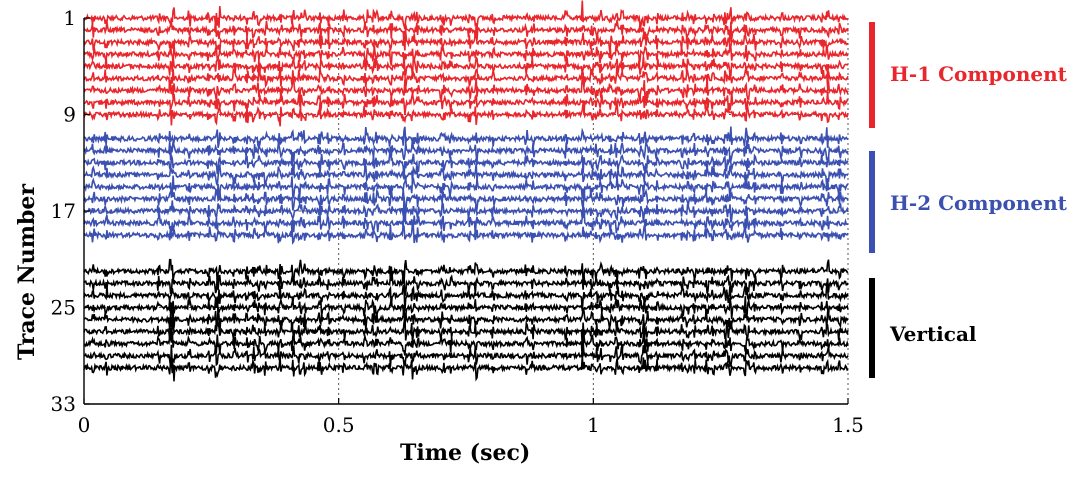 This screenshot has height=480, width=1090. I want to click on x-tick-label: 1.5, so click(848, 425).